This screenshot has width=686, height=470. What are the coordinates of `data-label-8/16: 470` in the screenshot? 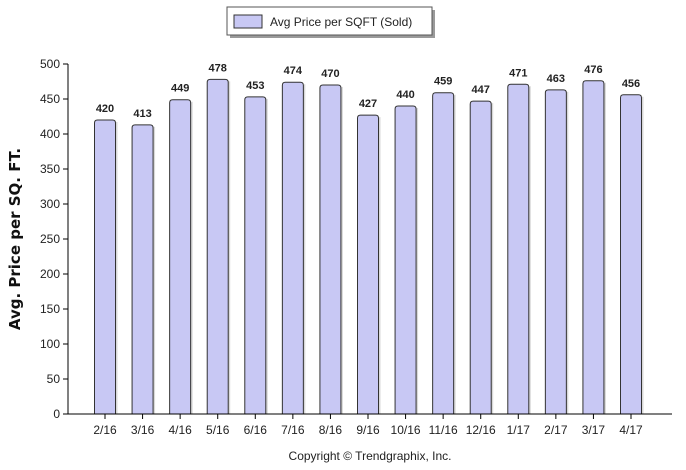 It's located at (330, 74).